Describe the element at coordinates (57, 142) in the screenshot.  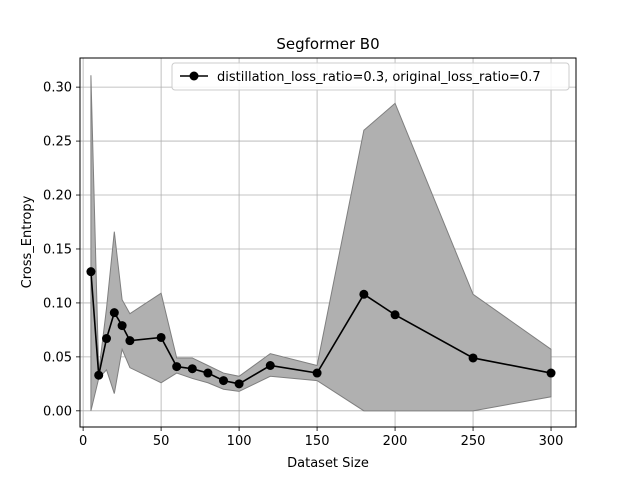
I see `y-tick-label: 0.25` at that location.